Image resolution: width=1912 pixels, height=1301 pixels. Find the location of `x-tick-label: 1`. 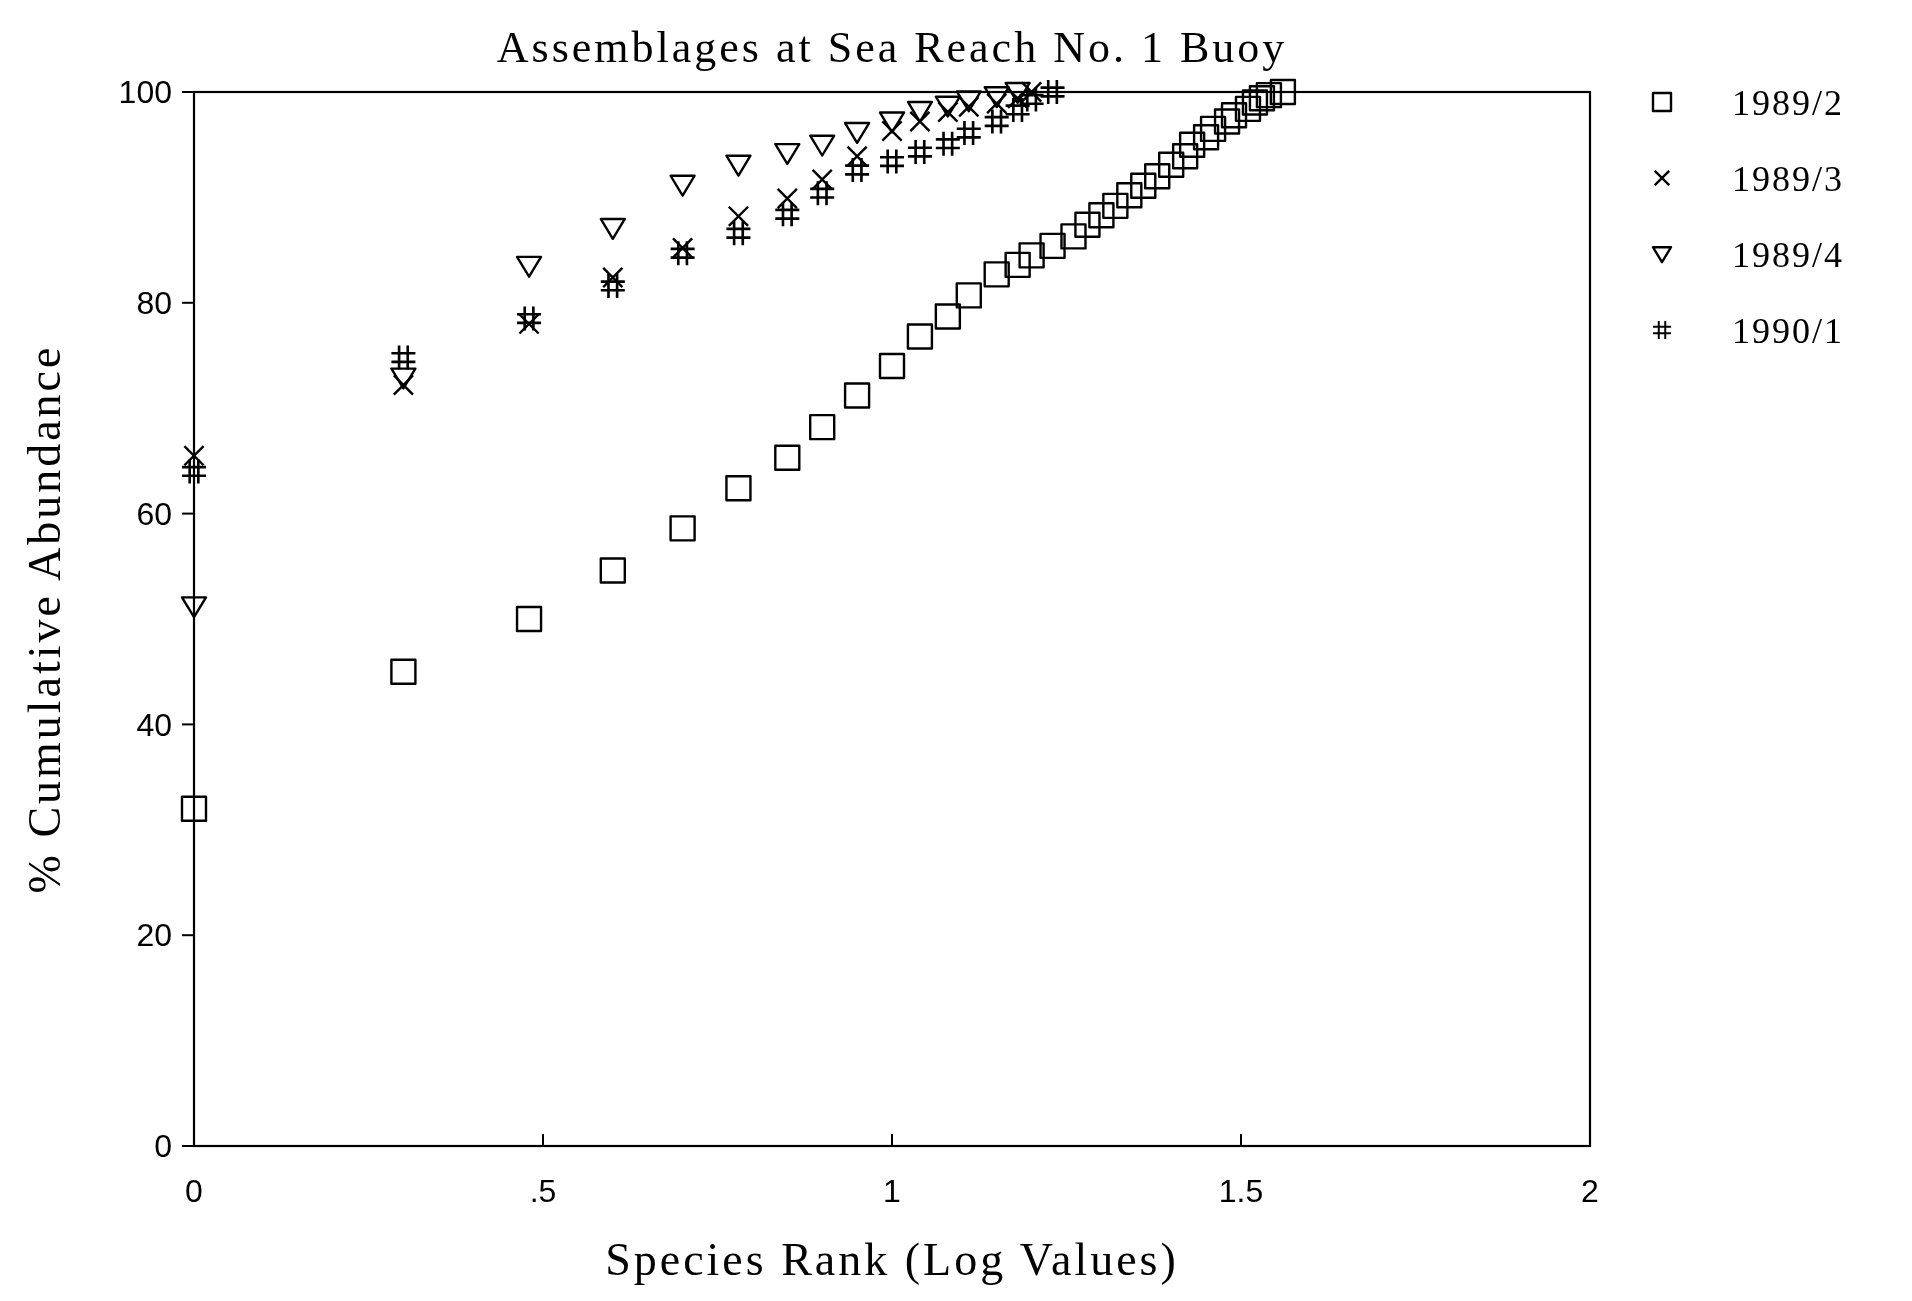

x-tick-label: 1 is located at coordinates (892, 1191).